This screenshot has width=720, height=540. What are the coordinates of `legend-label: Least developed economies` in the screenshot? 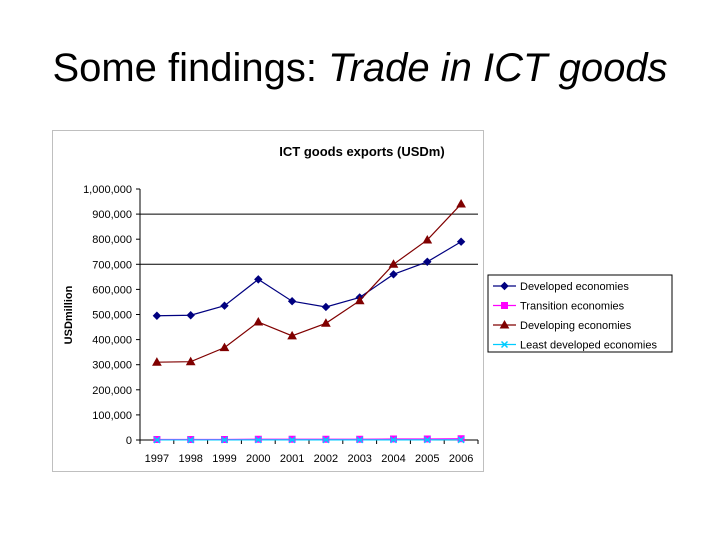 It's located at (588, 346).